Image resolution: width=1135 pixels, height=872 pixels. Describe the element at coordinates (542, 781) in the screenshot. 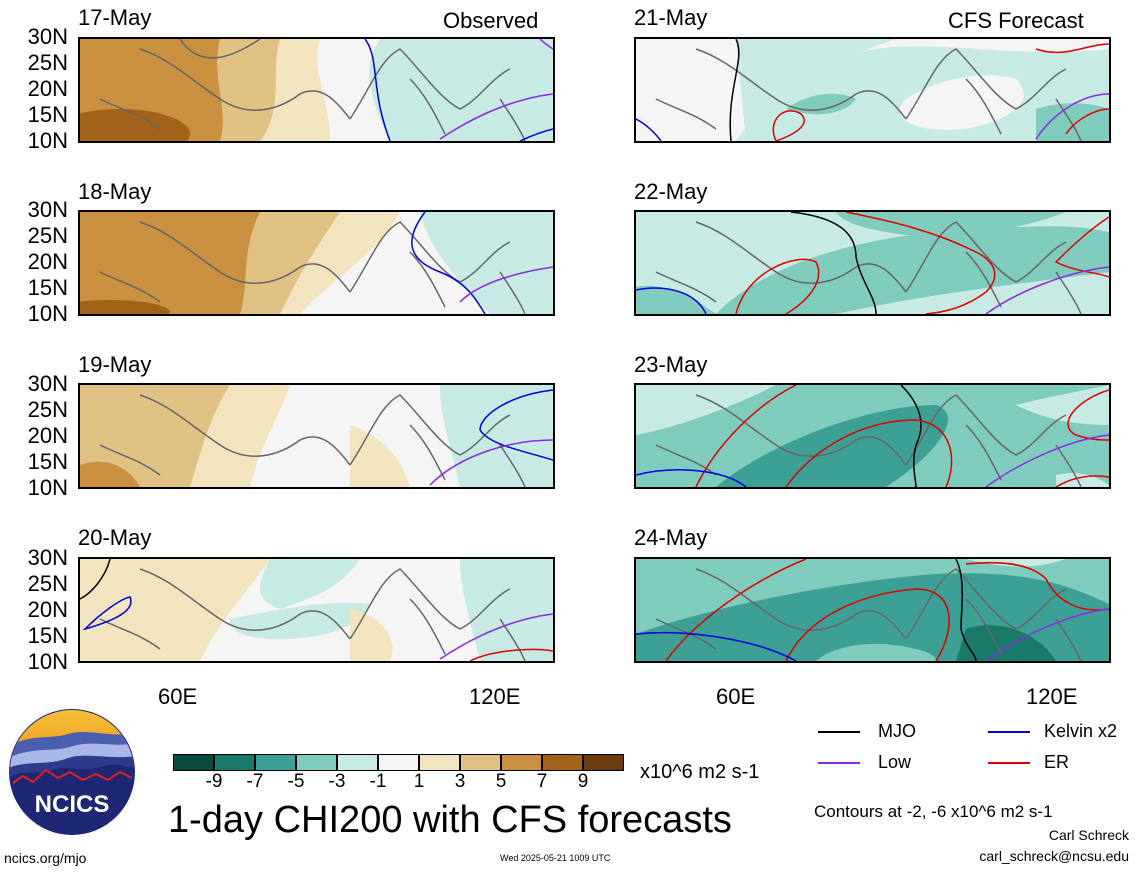

I see `colorbar-tick: 7` at that location.